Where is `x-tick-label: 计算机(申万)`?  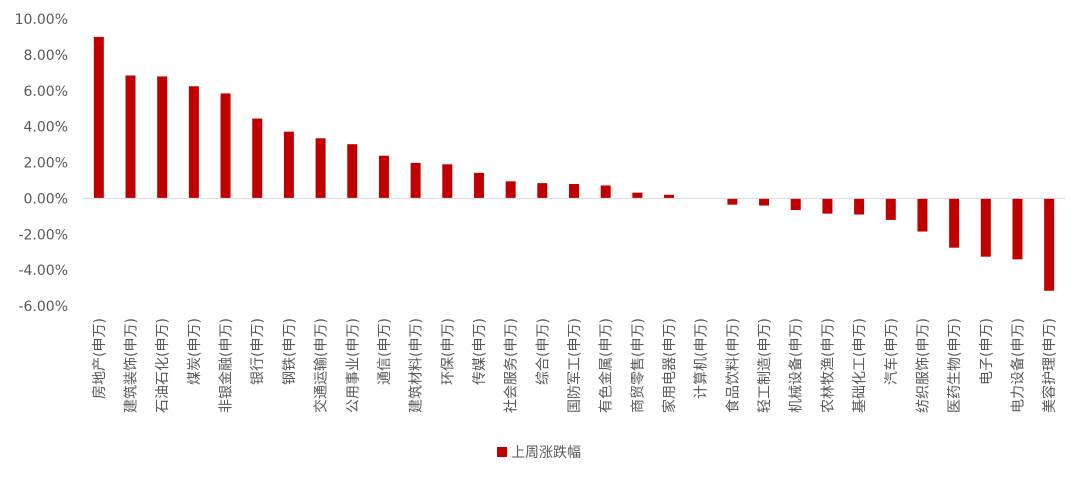
x-tick-label: 计算机(申万) is located at coordinates (702, 358).